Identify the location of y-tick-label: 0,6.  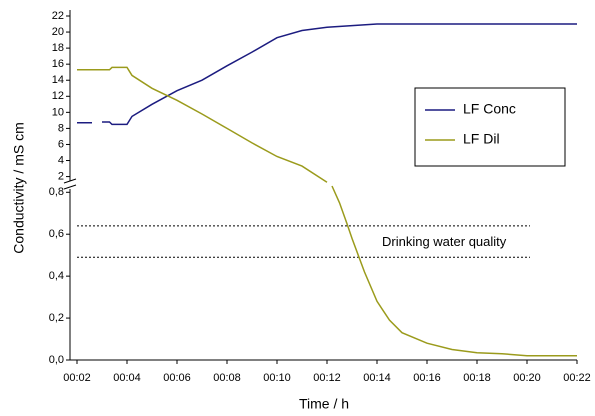
(56, 234).